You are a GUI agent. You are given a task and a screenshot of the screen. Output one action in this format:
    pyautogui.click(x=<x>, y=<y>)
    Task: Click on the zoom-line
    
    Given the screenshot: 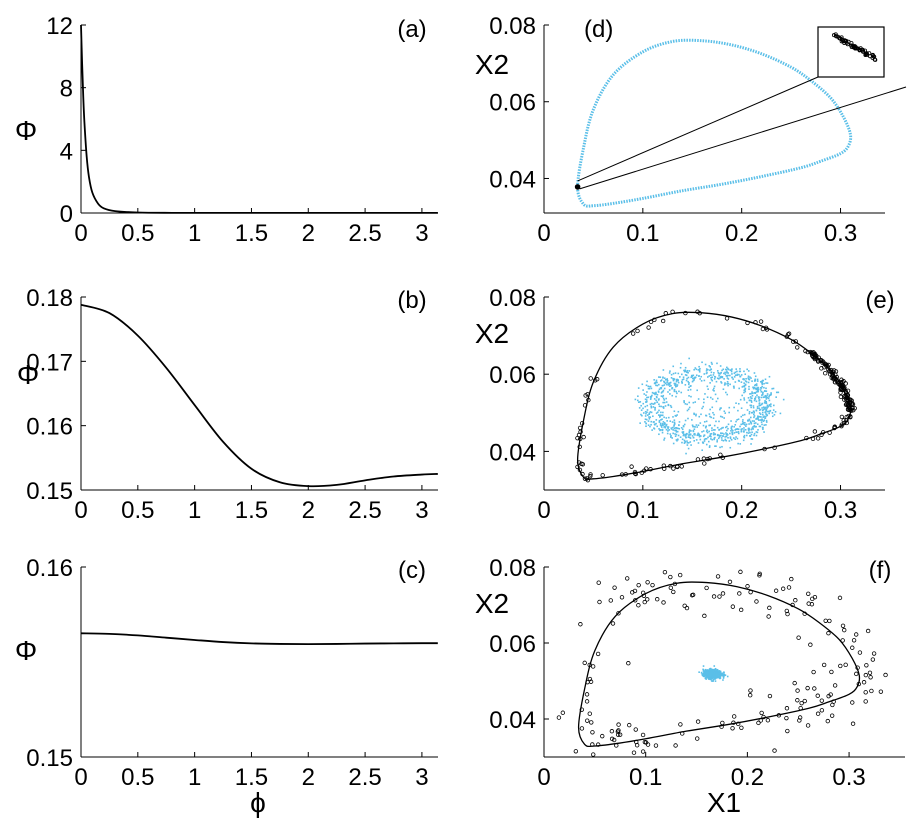 What is the action you would take?
    pyautogui.click(x=698, y=129)
    